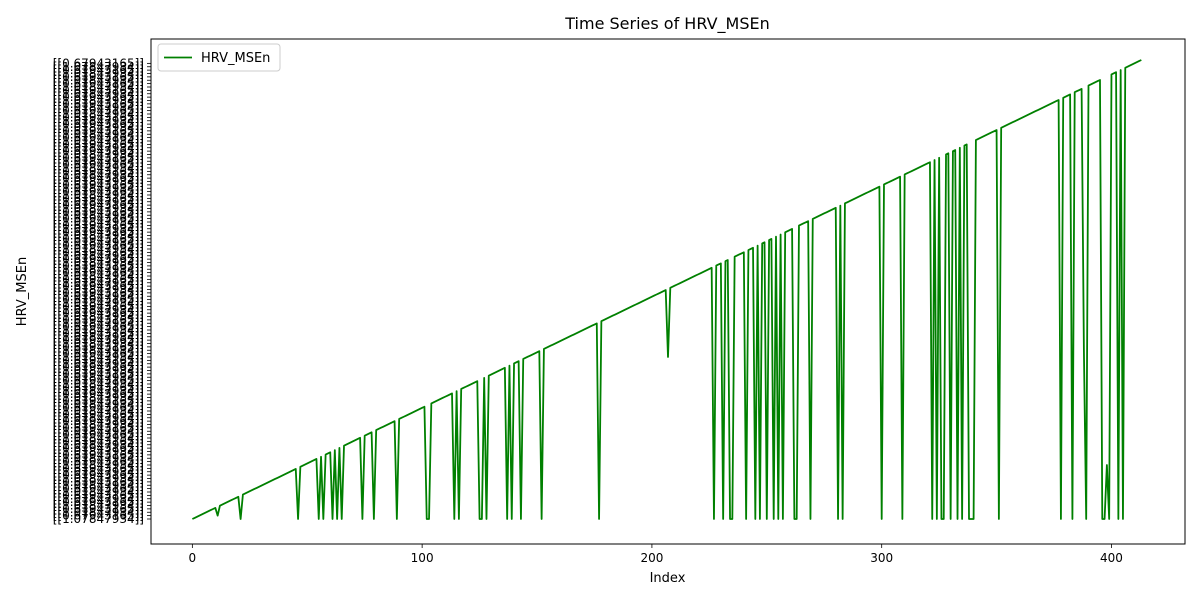  What do you see at coordinates (881, 558) in the screenshot?
I see `x-tick-label: 300` at bounding box center [881, 558].